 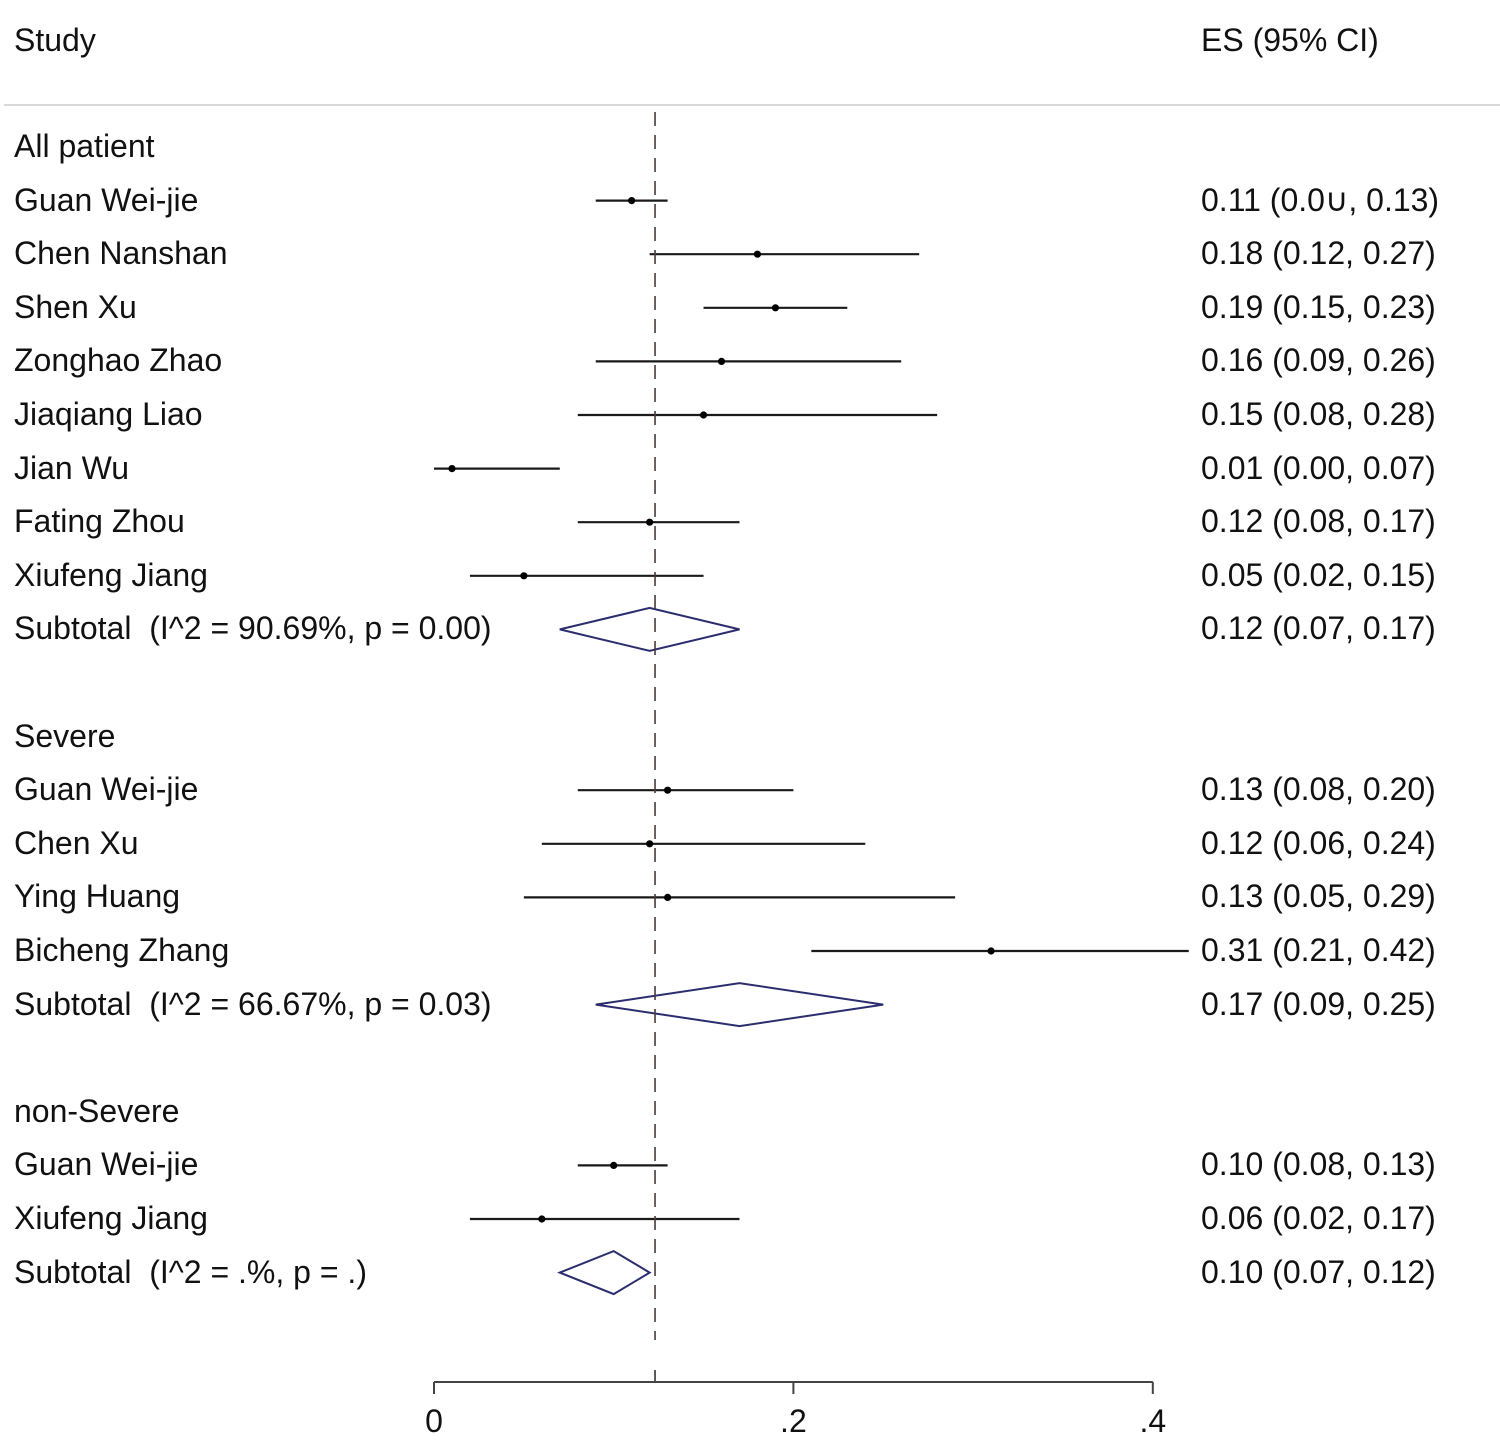 What do you see at coordinates (84, 146) in the screenshot?
I see `group-heading: All patient` at bounding box center [84, 146].